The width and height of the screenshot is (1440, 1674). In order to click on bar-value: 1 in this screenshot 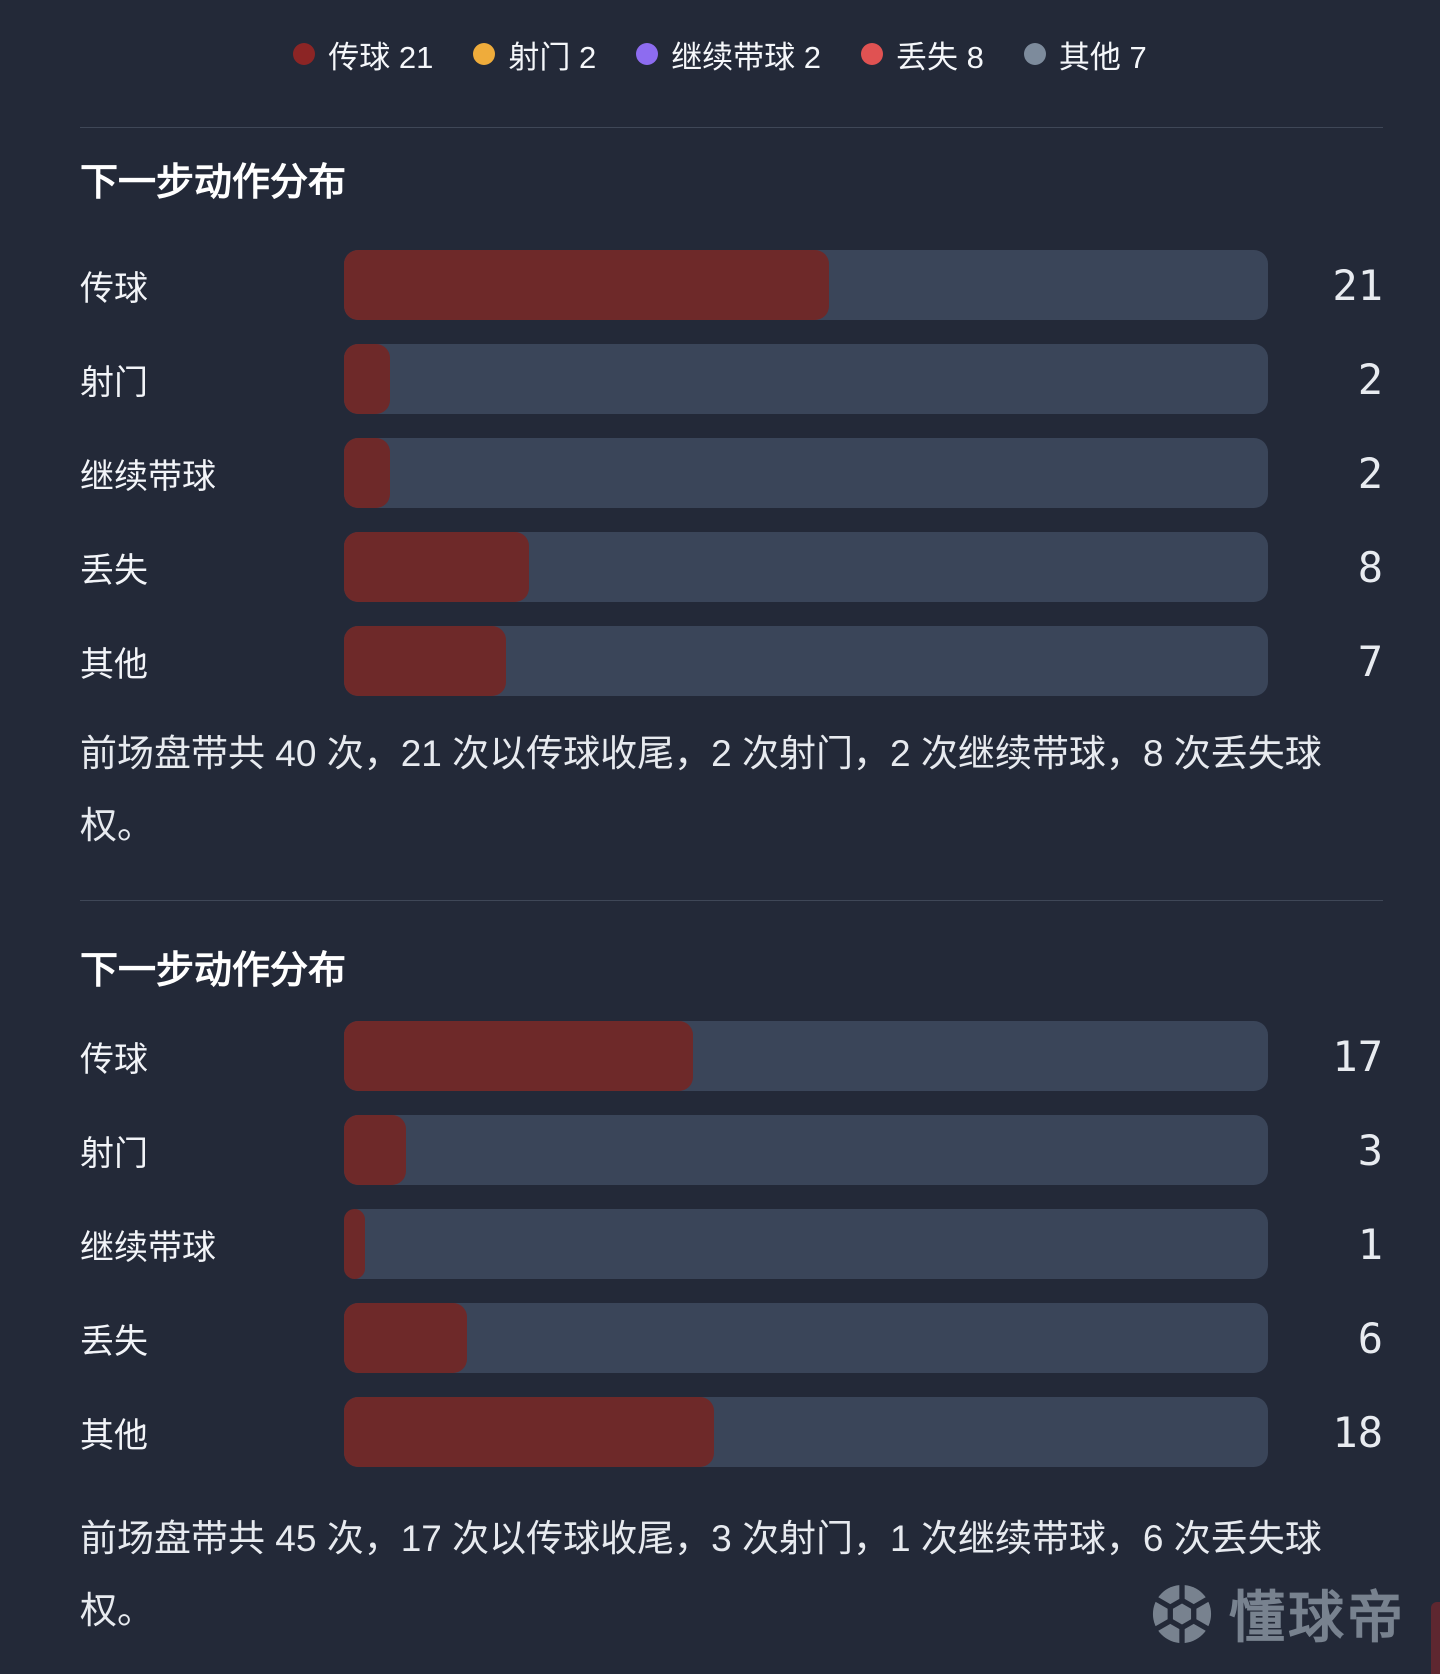, I will do `click(1370, 1244)`.